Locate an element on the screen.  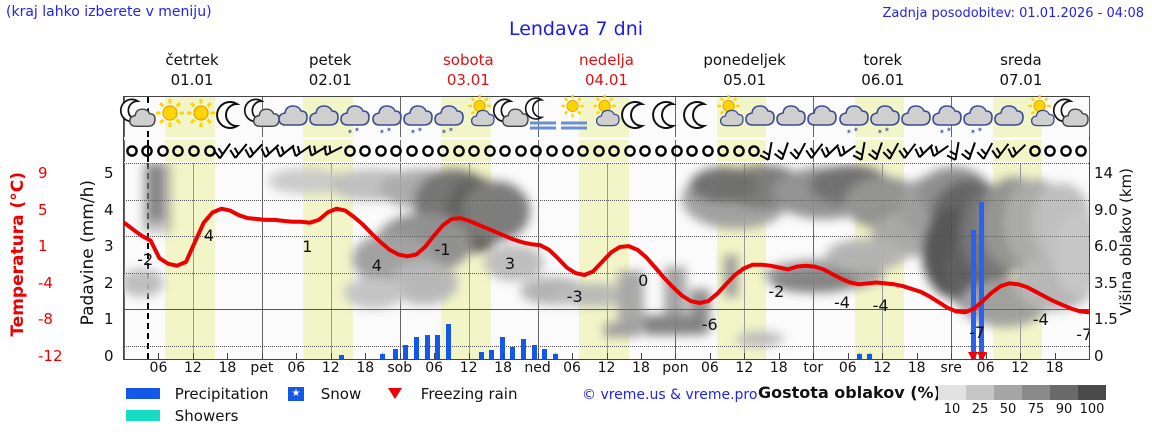
day-header-2: petek 02.01 is located at coordinates (330, 72).